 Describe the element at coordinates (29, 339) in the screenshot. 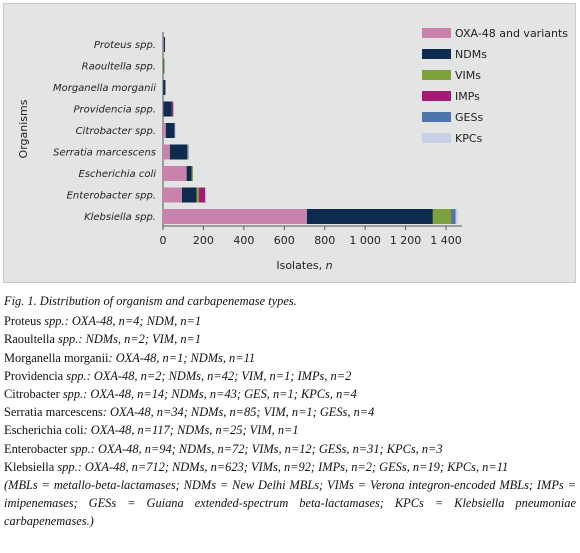

I see `caption-organism: Raoultella` at that location.